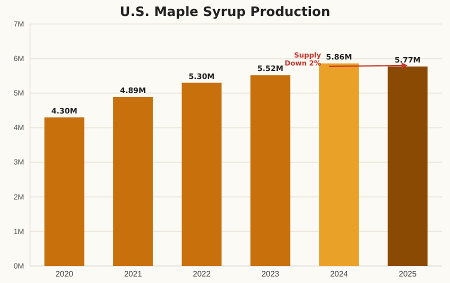 The width and height of the screenshot is (450, 283). I want to click on x-tick-label: 2024, so click(339, 274).